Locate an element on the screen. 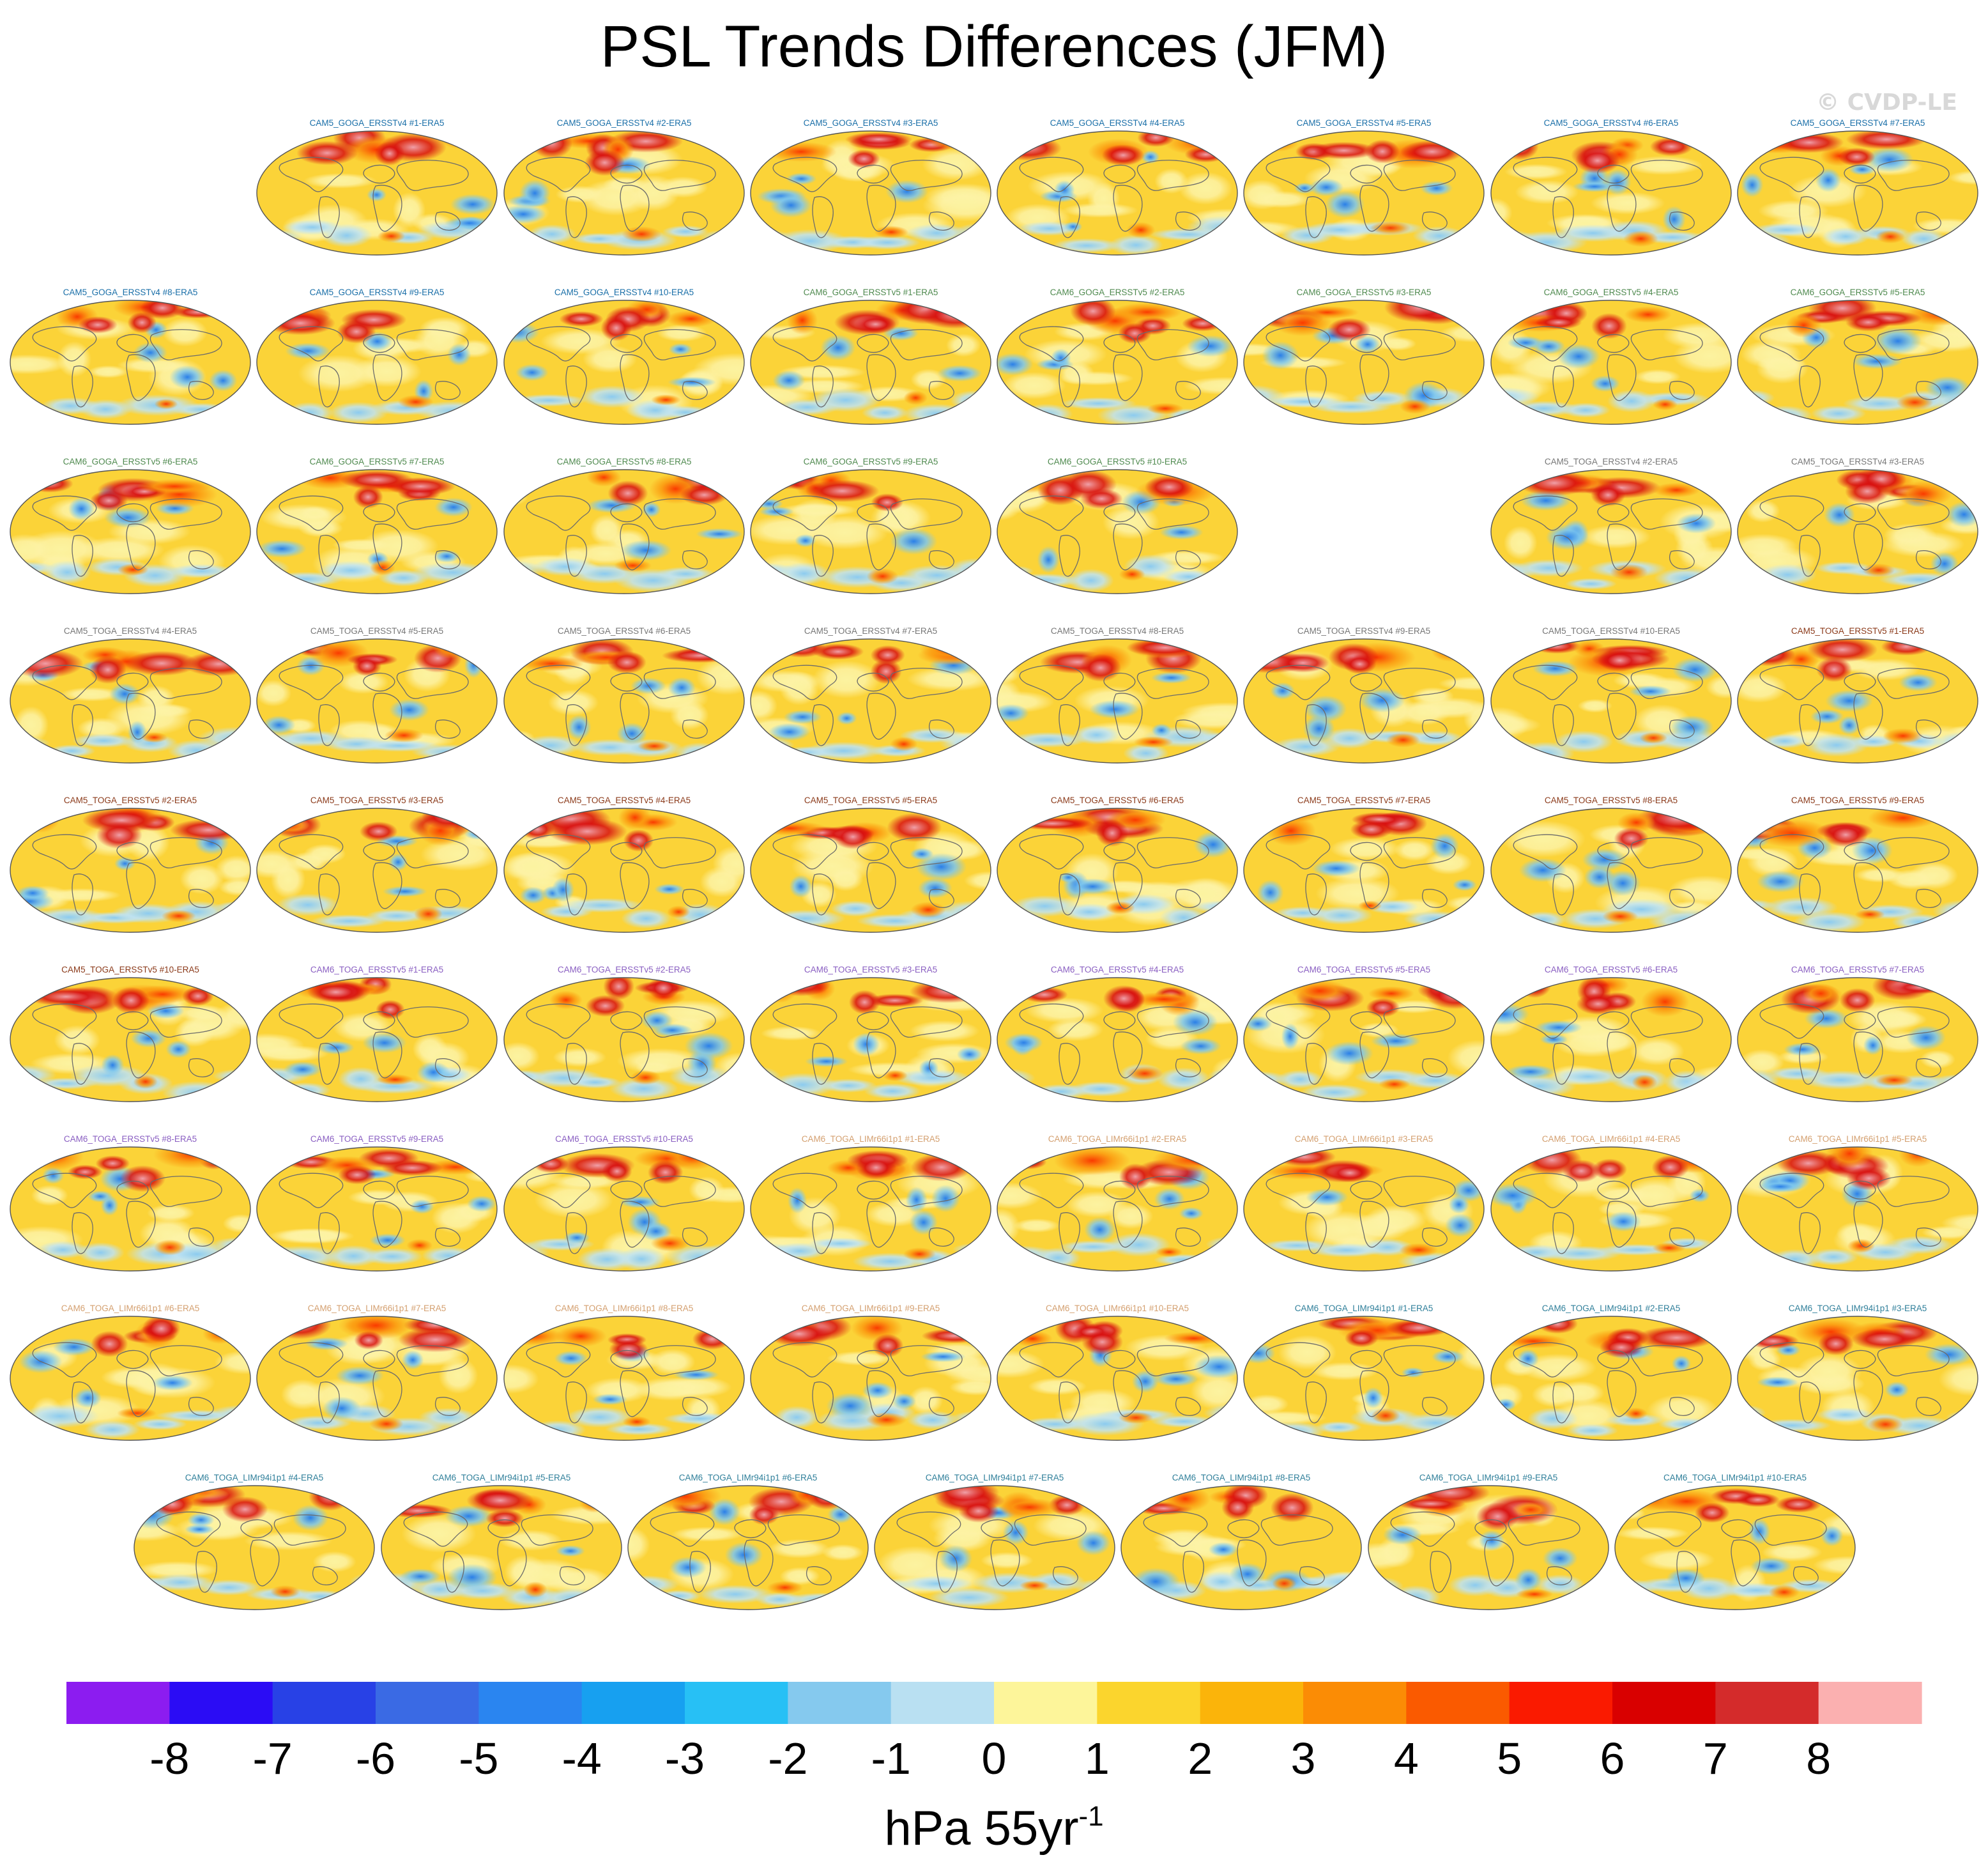 This screenshot has height=1862, width=1988. panel-label: CAM5_TOGA_ERSSTv5 #1-ERA5 is located at coordinates (1858, 631).